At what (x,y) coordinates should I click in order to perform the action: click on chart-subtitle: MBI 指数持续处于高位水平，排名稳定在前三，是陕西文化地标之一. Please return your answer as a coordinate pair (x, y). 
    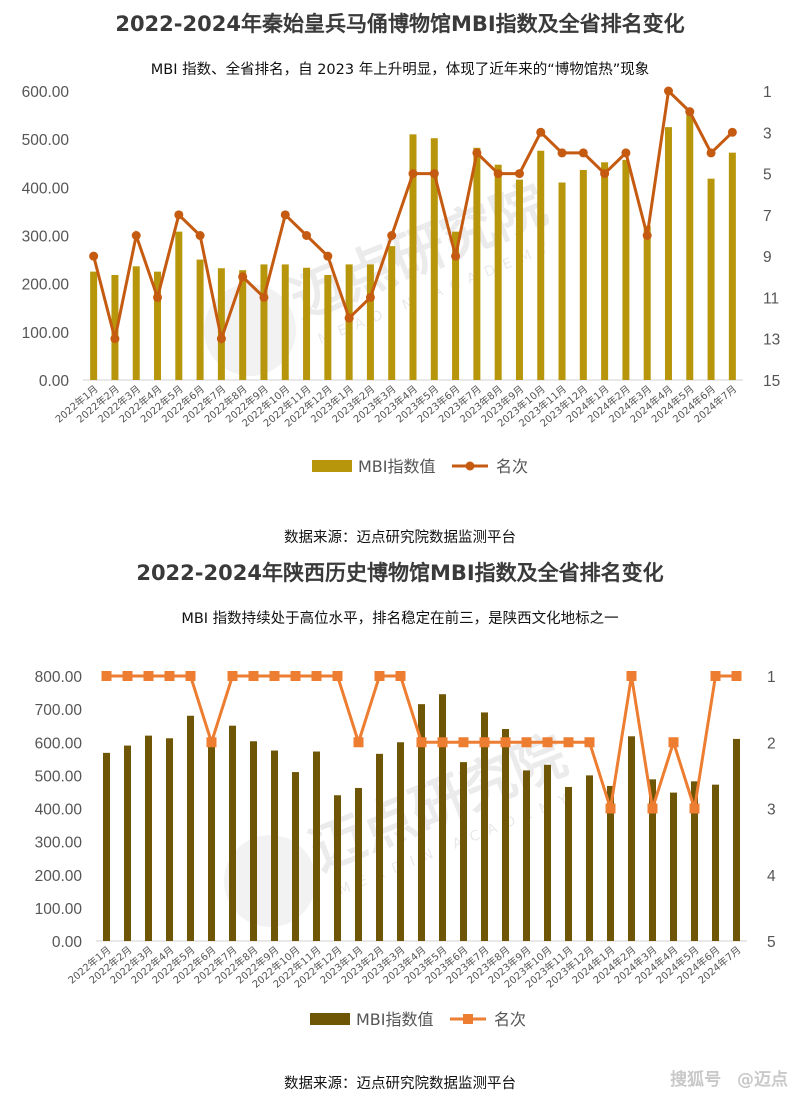
    Looking at the image, I should click on (400, 619).